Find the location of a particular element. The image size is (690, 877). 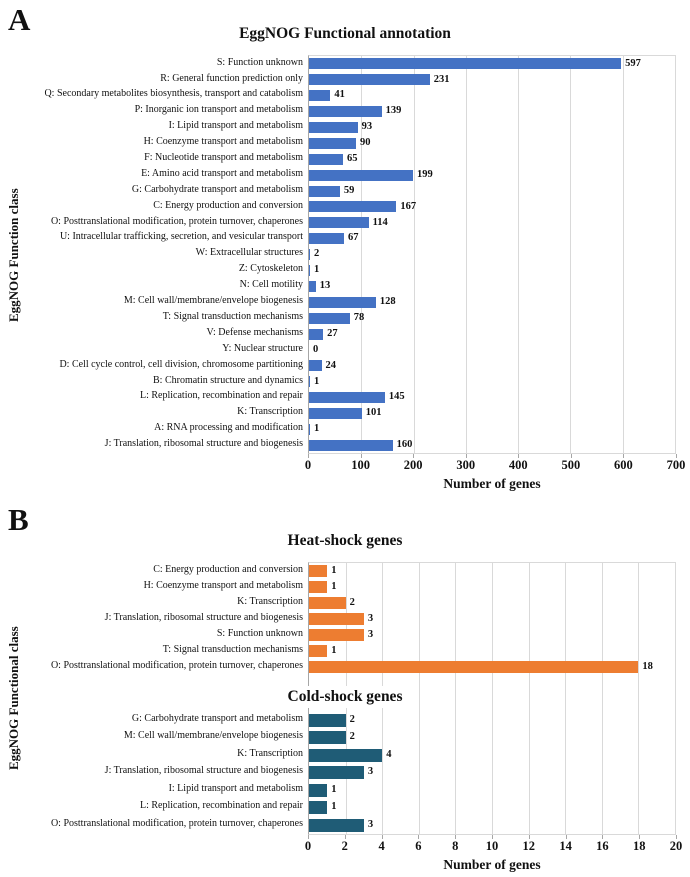

tick-label: 18 is located at coordinates (639, 845).